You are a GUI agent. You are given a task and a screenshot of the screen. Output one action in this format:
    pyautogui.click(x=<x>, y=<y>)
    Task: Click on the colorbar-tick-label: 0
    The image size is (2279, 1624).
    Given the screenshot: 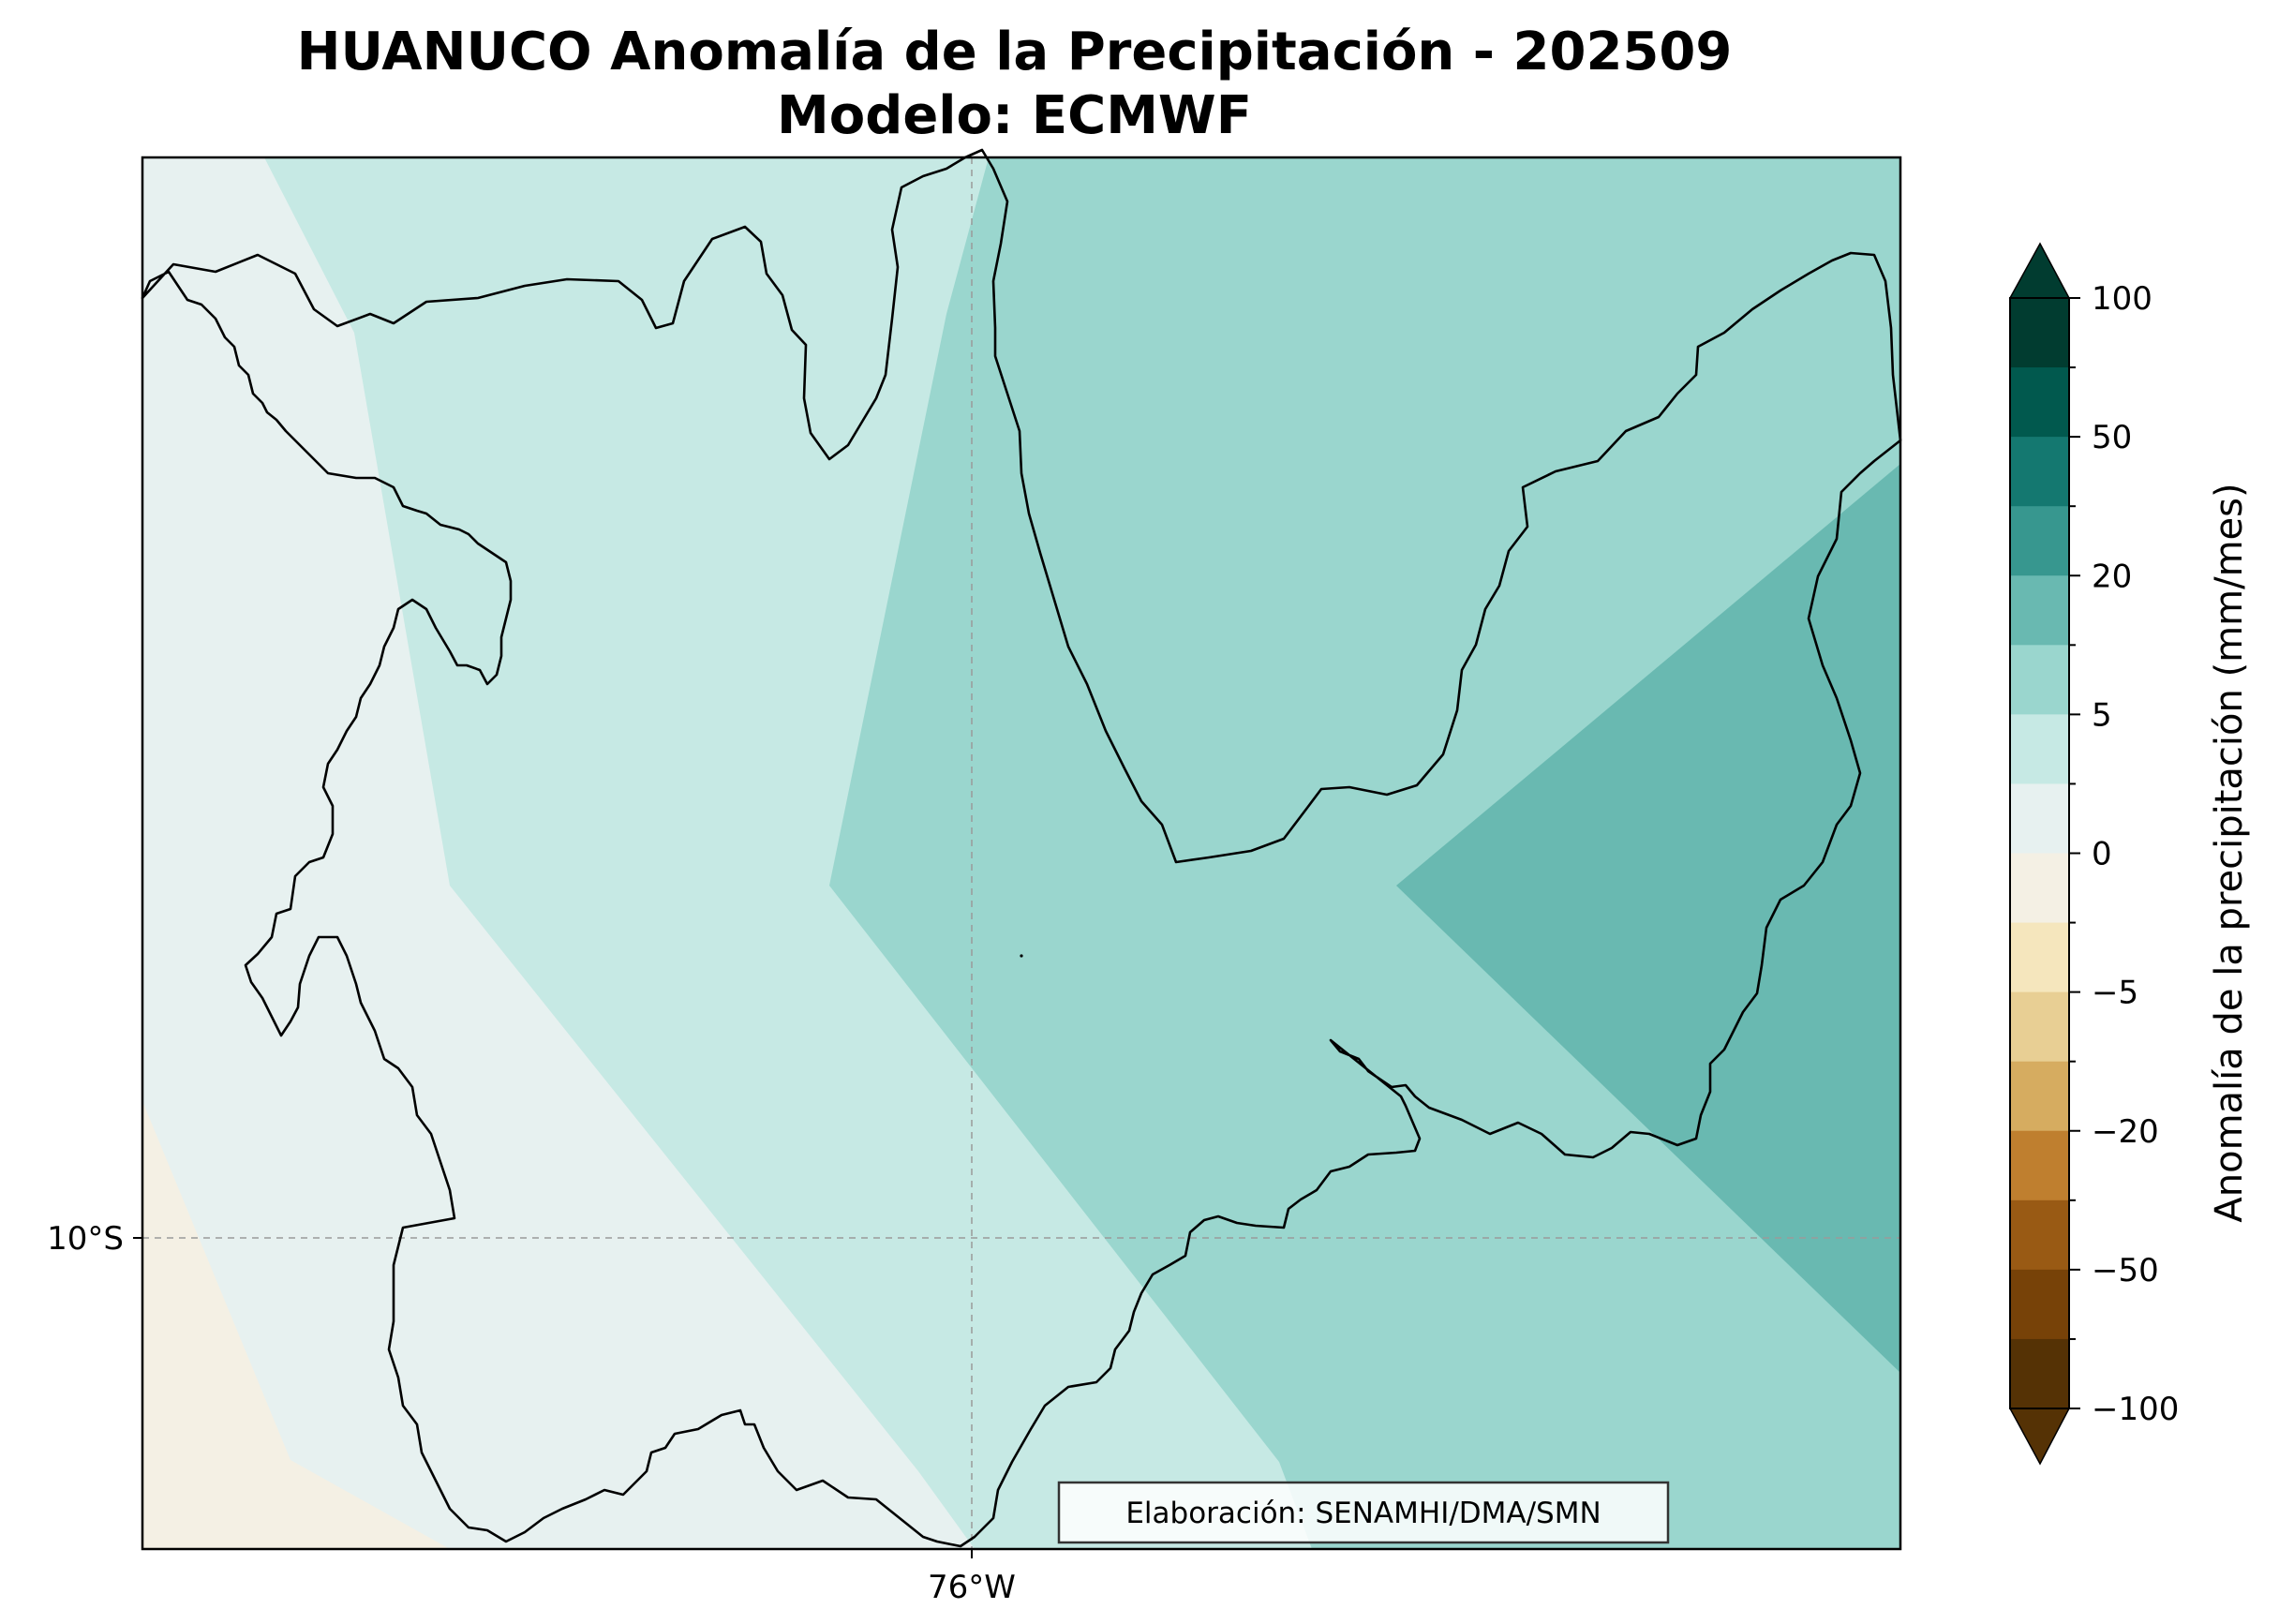 What is the action you would take?
    pyautogui.click(x=2102, y=855)
    